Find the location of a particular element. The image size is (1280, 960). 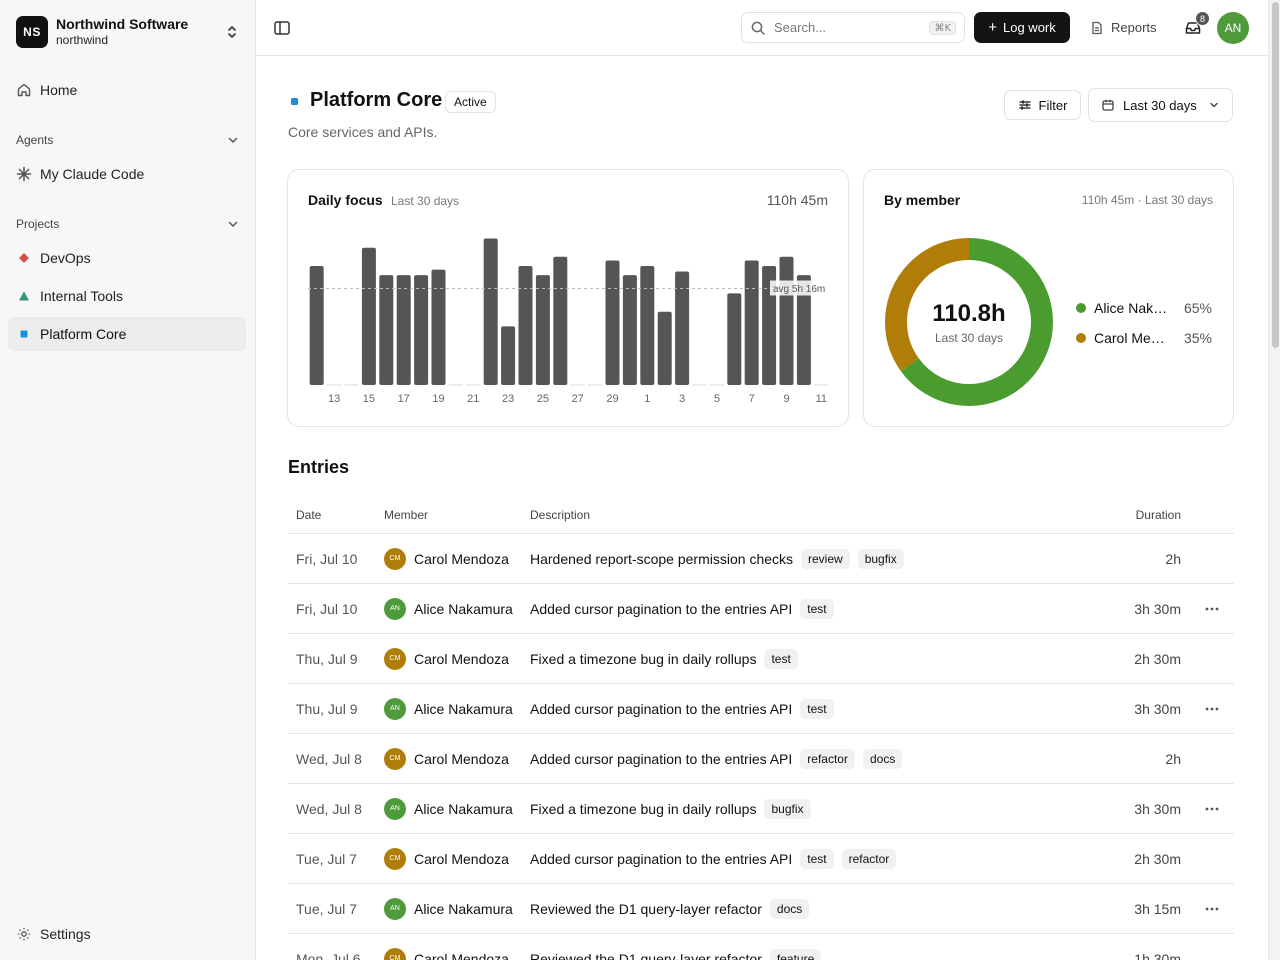

x-tick-label: 15 is located at coordinates (369, 399).